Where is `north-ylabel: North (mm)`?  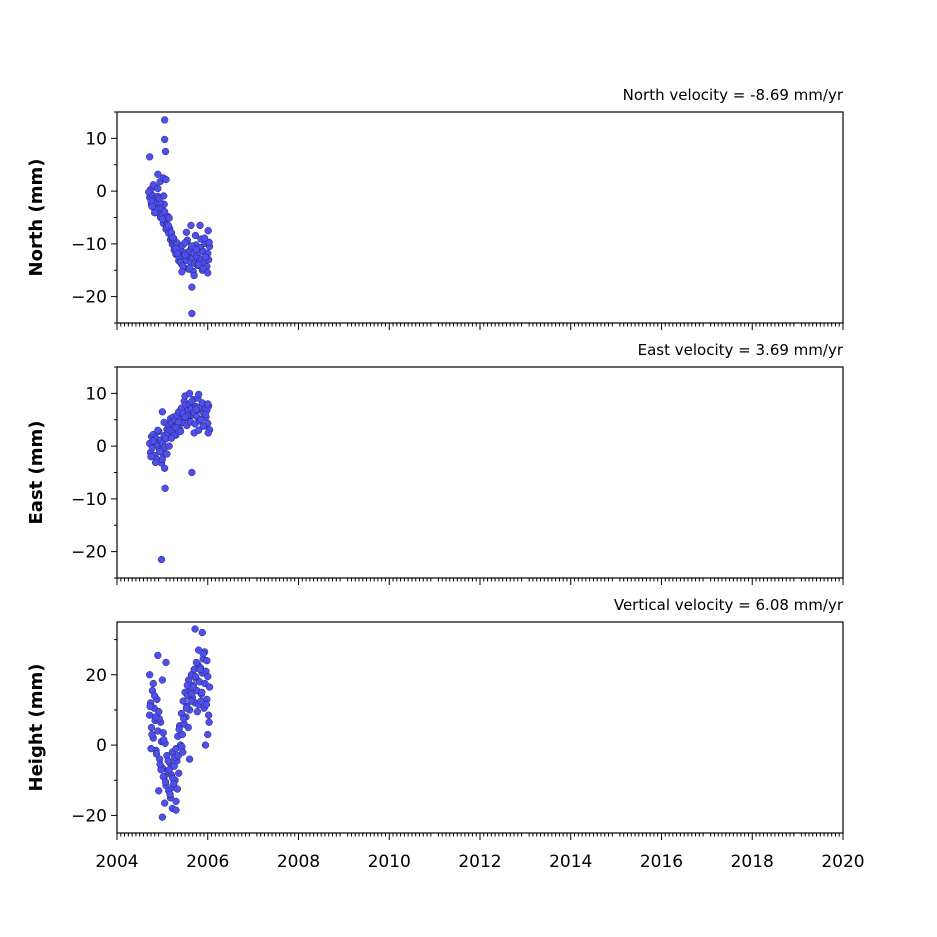
north-ylabel: North (mm) is located at coordinates (36, 218).